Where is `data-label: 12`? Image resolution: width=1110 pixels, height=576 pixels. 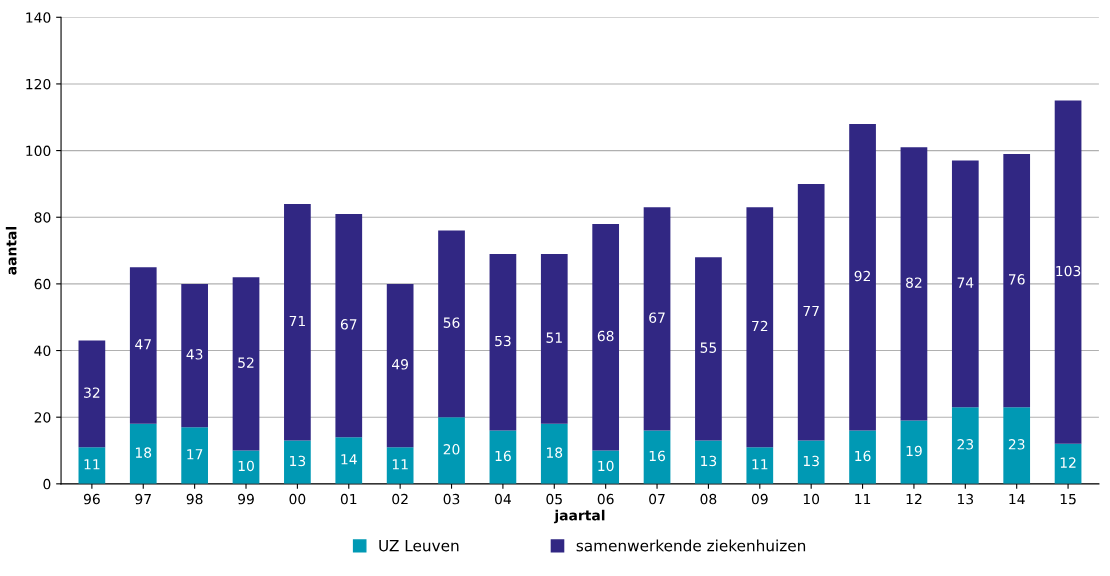
data-label: 12 is located at coordinates (1068, 462).